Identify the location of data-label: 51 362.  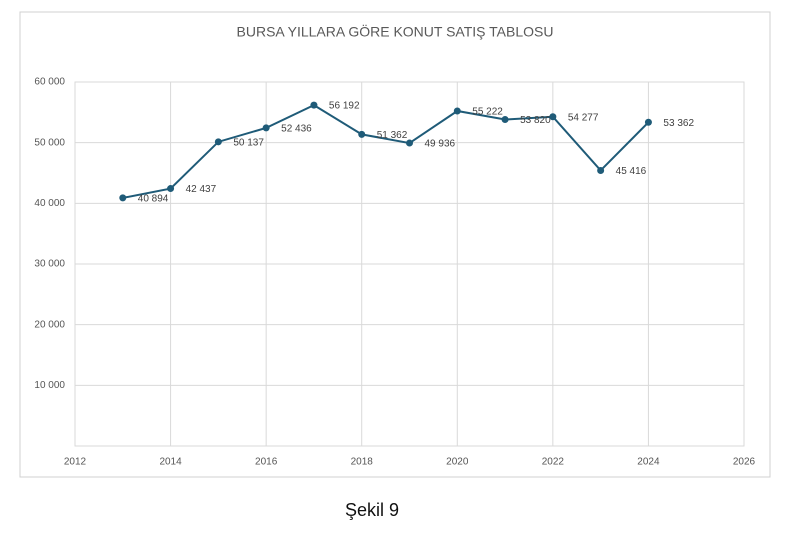
(392, 135).